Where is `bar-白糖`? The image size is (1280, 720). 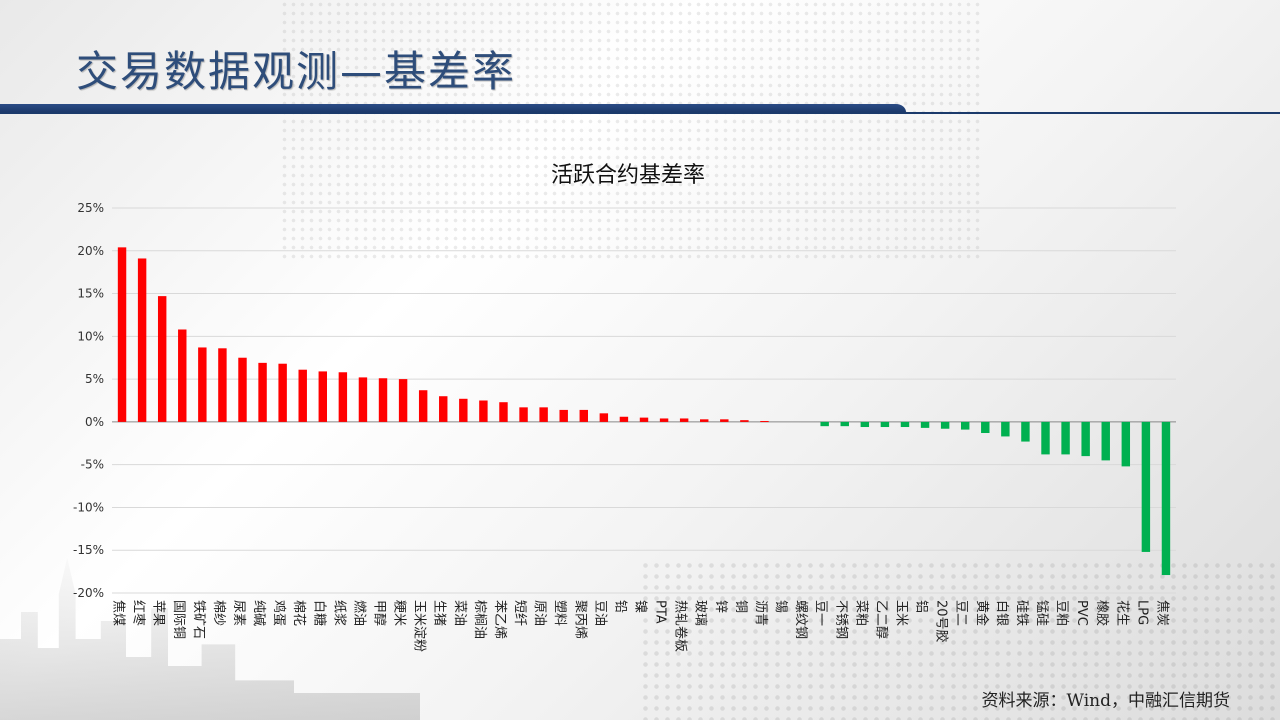 bar-白糖 is located at coordinates (323, 396).